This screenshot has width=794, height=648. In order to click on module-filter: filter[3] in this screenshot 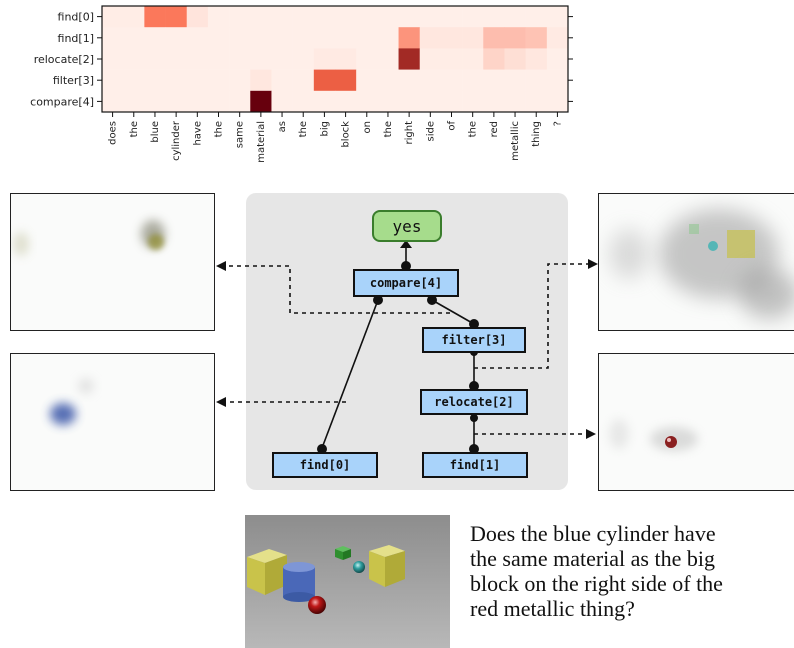, I will do `click(474, 340)`.